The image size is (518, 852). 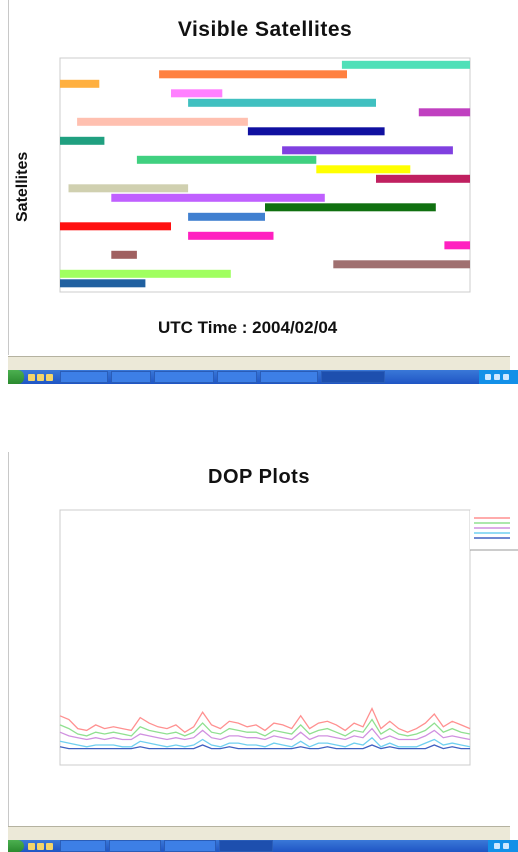 What do you see at coordinates (265, 29) in the screenshot?
I see `chart-title: Visible Satellites` at bounding box center [265, 29].